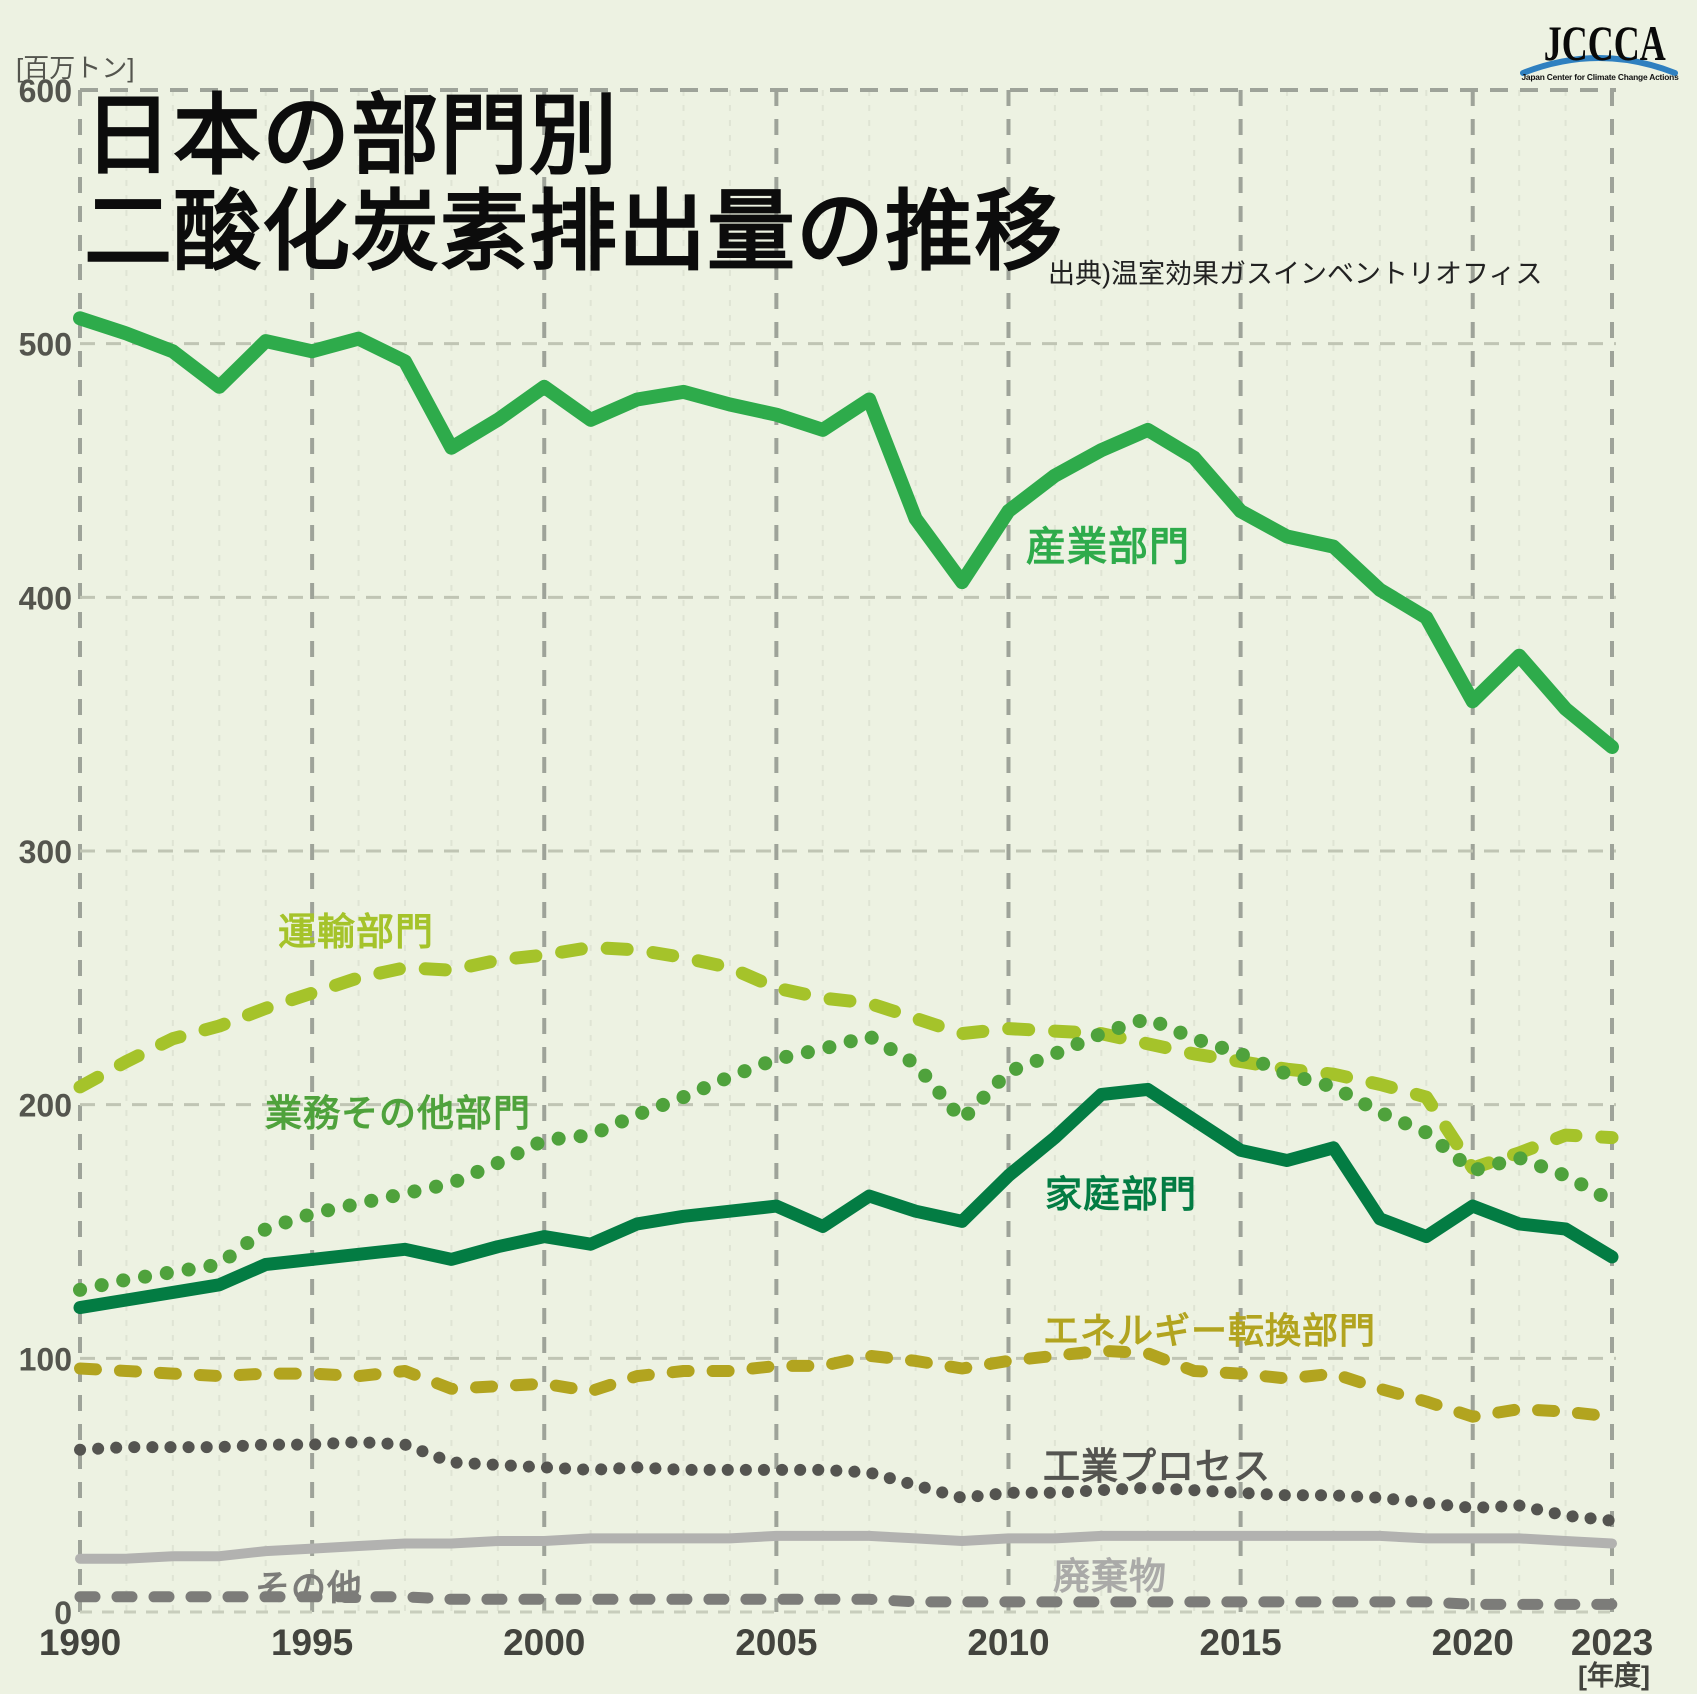  What do you see at coordinates (1295, 274) in the screenshot?
I see `source-note: 出典)温室効果ガスインベントリオフィス` at bounding box center [1295, 274].